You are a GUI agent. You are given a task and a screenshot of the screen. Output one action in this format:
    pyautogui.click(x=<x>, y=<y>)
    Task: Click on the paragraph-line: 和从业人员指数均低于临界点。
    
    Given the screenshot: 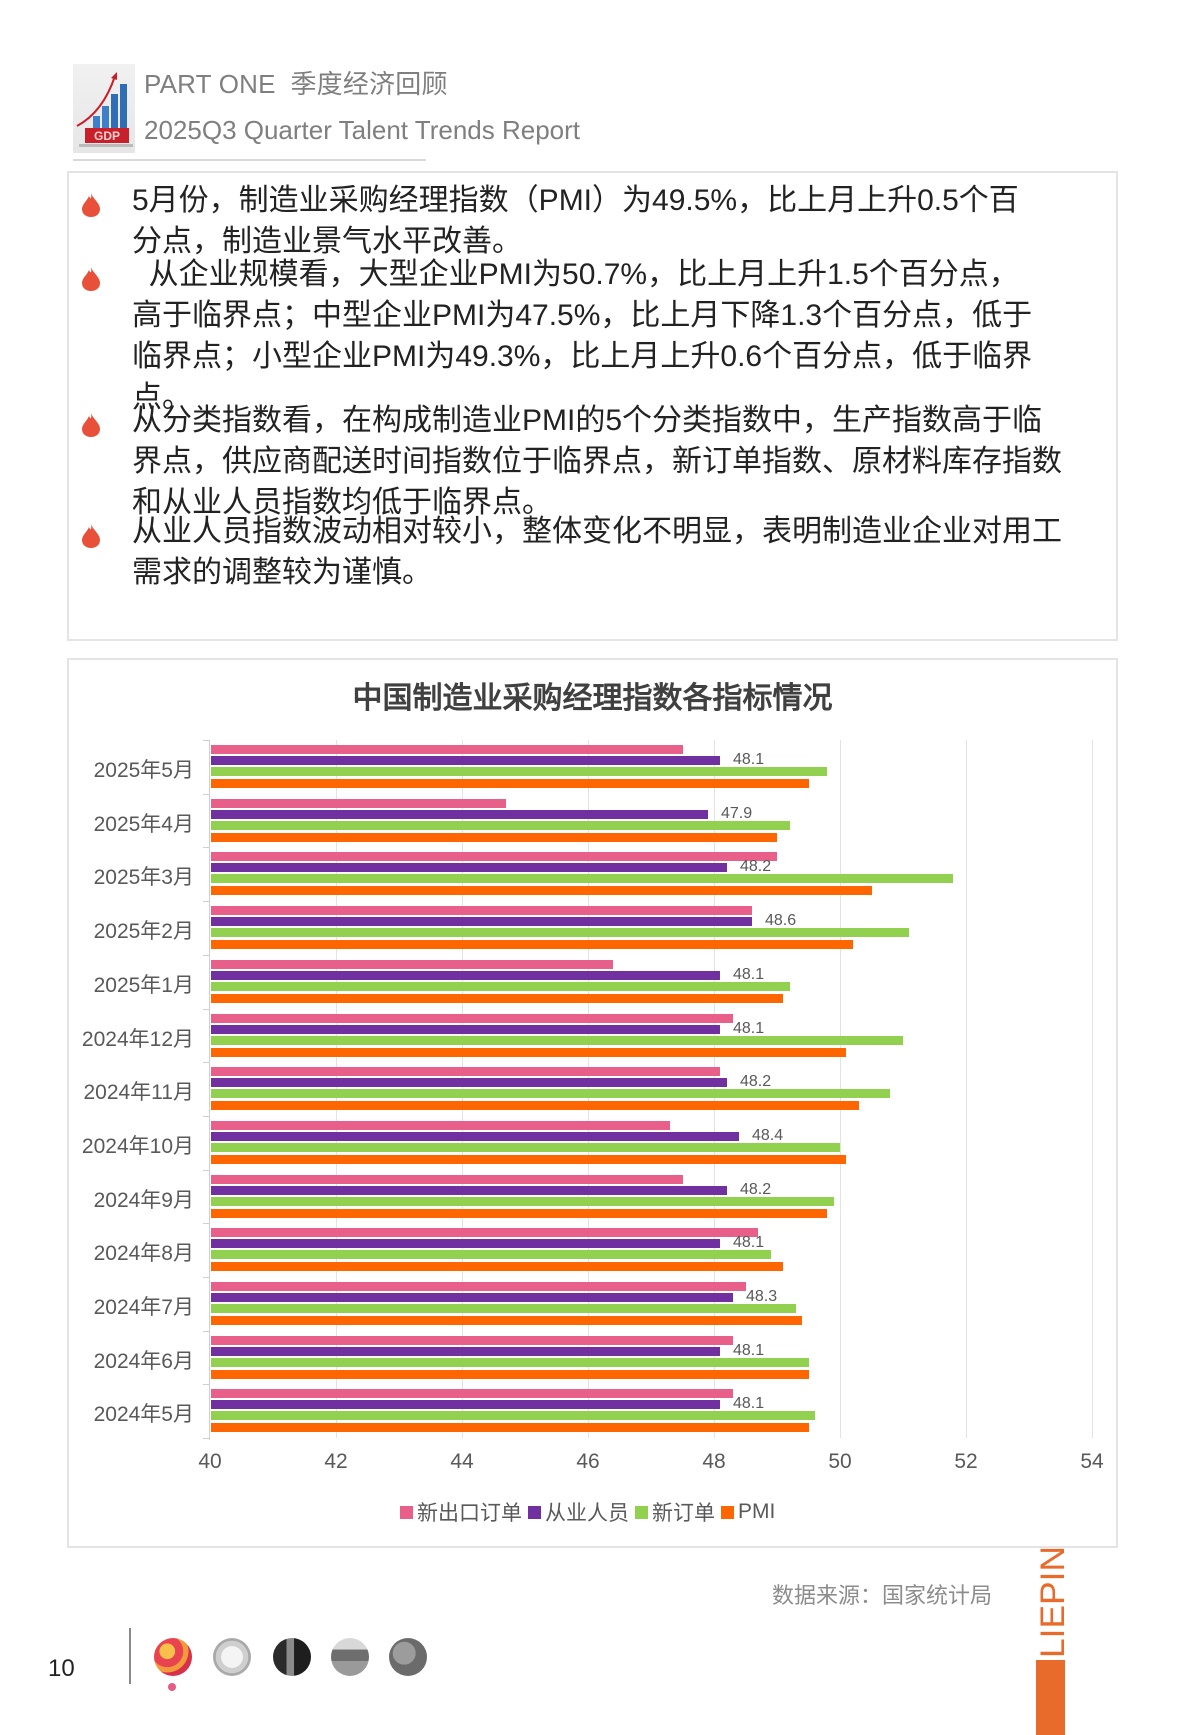 What is the action you would take?
    pyautogui.click(x=342, y=502)
    